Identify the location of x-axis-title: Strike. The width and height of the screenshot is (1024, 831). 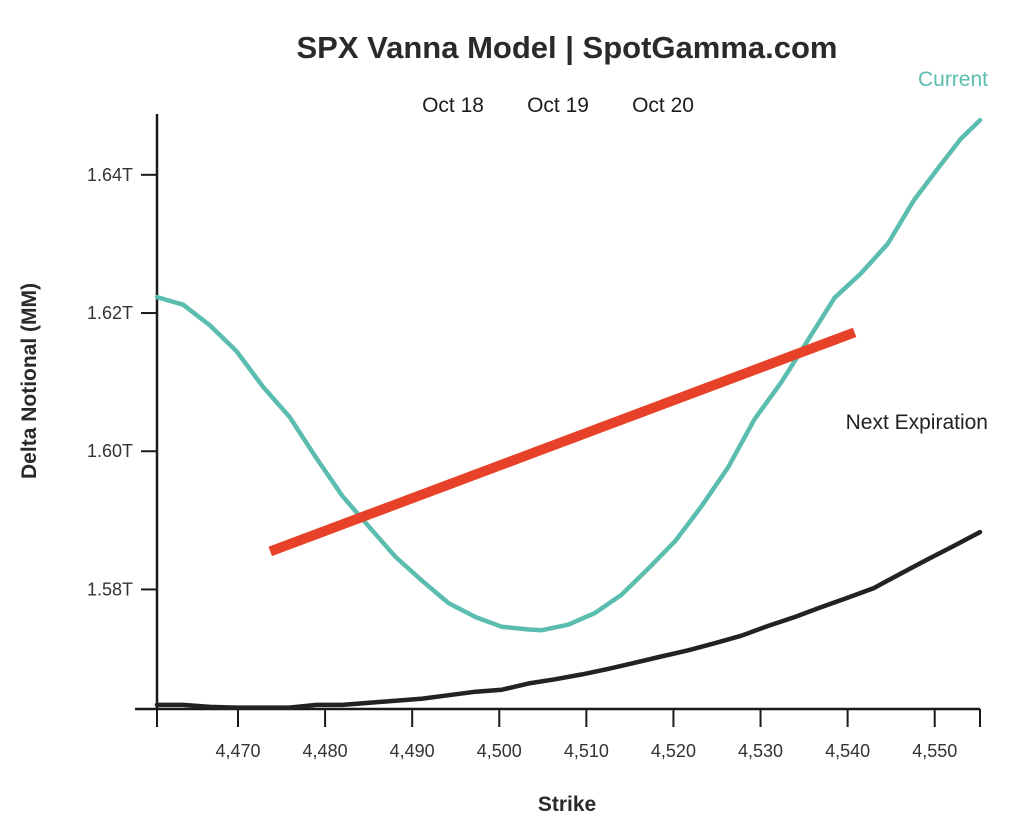
(567, 804).